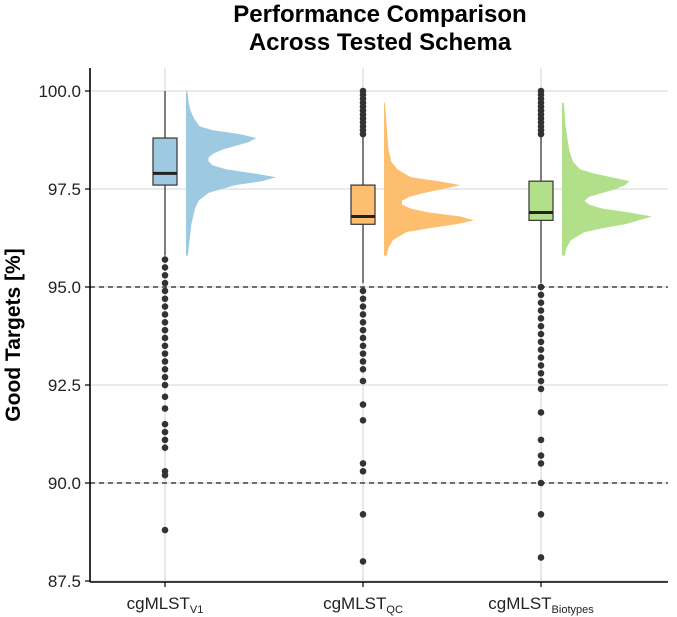 The width and height of the screenshot is (677, 617). I want to click on x-category-label: cgMLSTQC, so click(363, 605).